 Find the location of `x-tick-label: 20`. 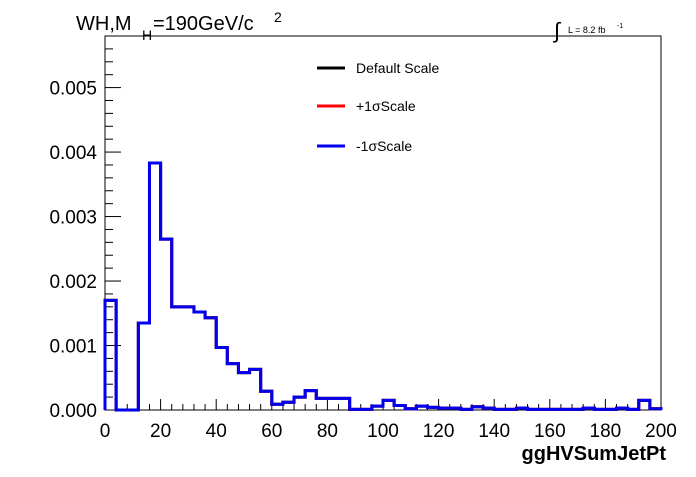

x-tick-label: 20 is located at coordinates (160, 431).